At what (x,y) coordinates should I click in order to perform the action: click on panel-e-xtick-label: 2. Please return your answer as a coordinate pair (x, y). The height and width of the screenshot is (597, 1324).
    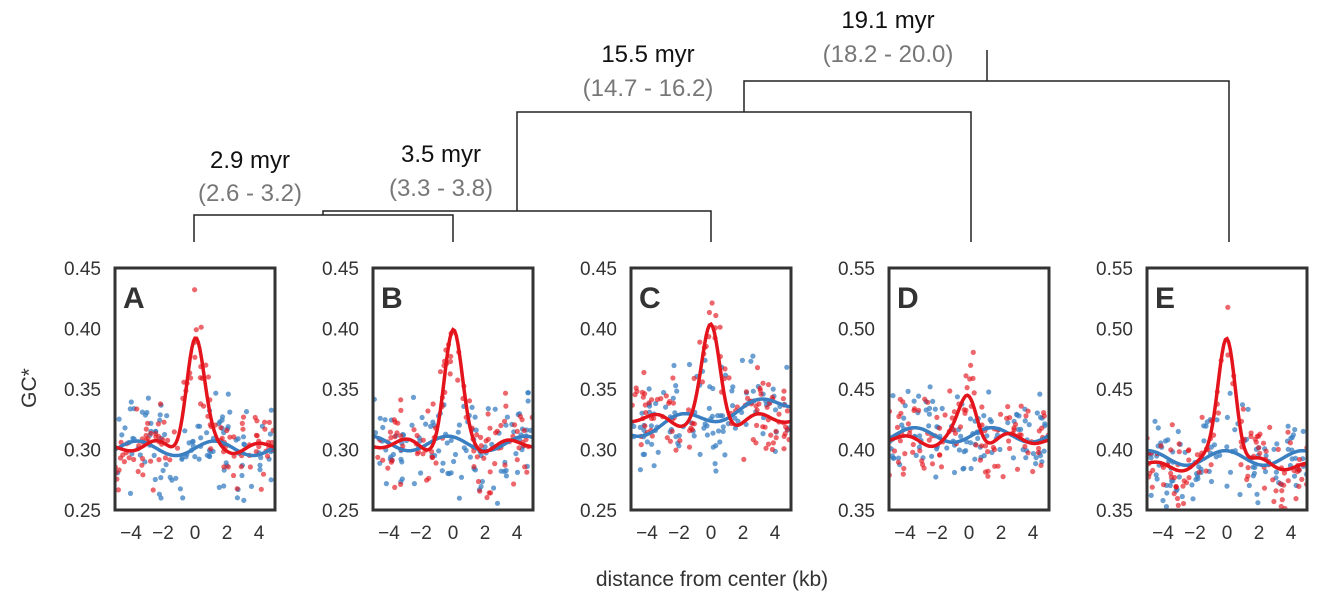
    Looking at the image, I should click on (1259, 533).